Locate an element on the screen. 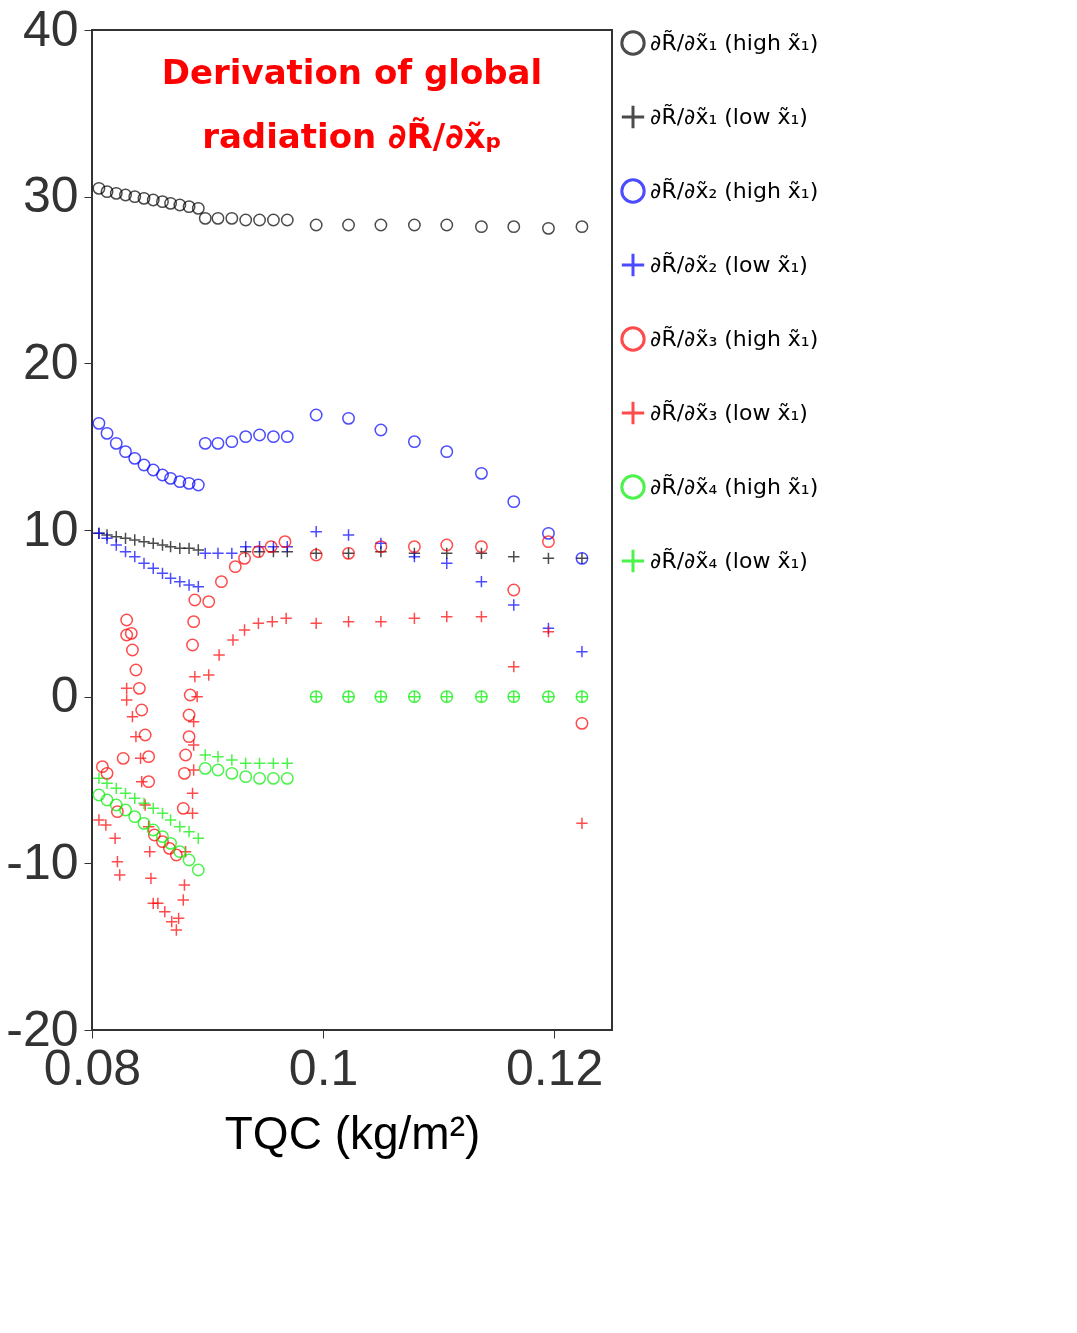 The width and height of the screenshot is (1077, 1333). legend-label: ∂R̃/∂x̃₄ (high x̃₁) is located at coordinates (734, 486).